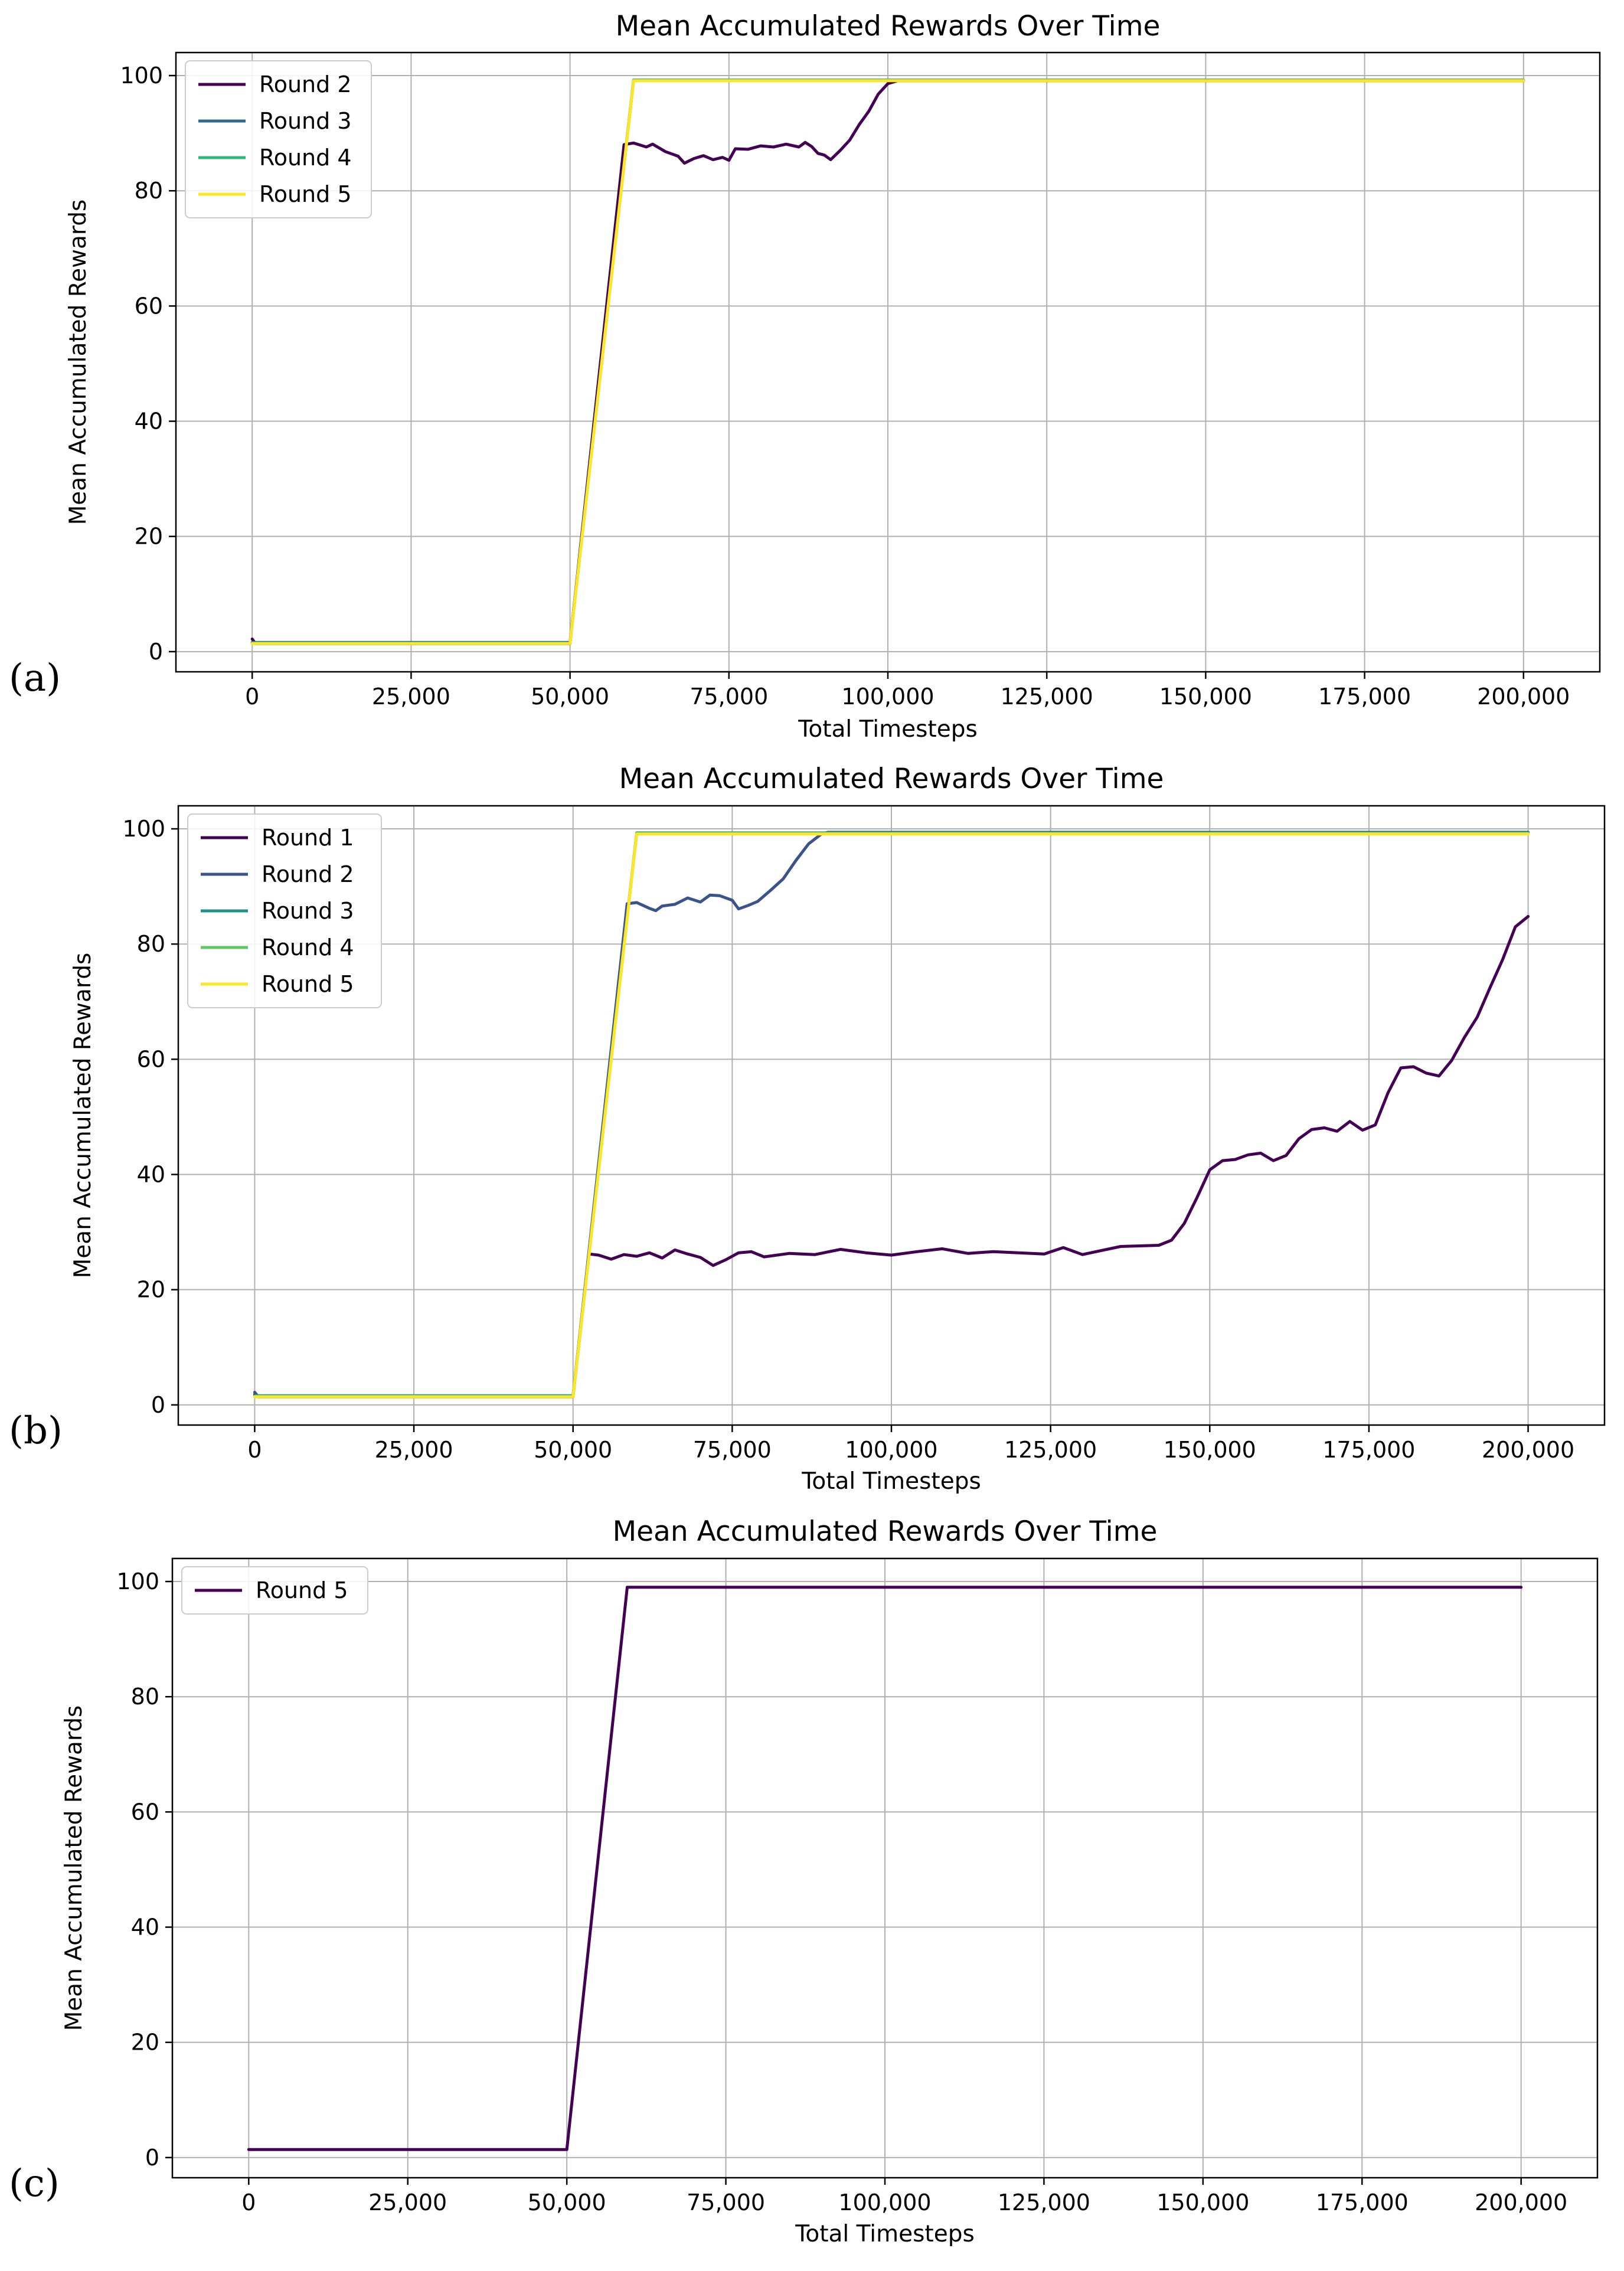 This screenshot has height=2271, width=1624. I want to click on panel-label: (c), so click(34, 2183).